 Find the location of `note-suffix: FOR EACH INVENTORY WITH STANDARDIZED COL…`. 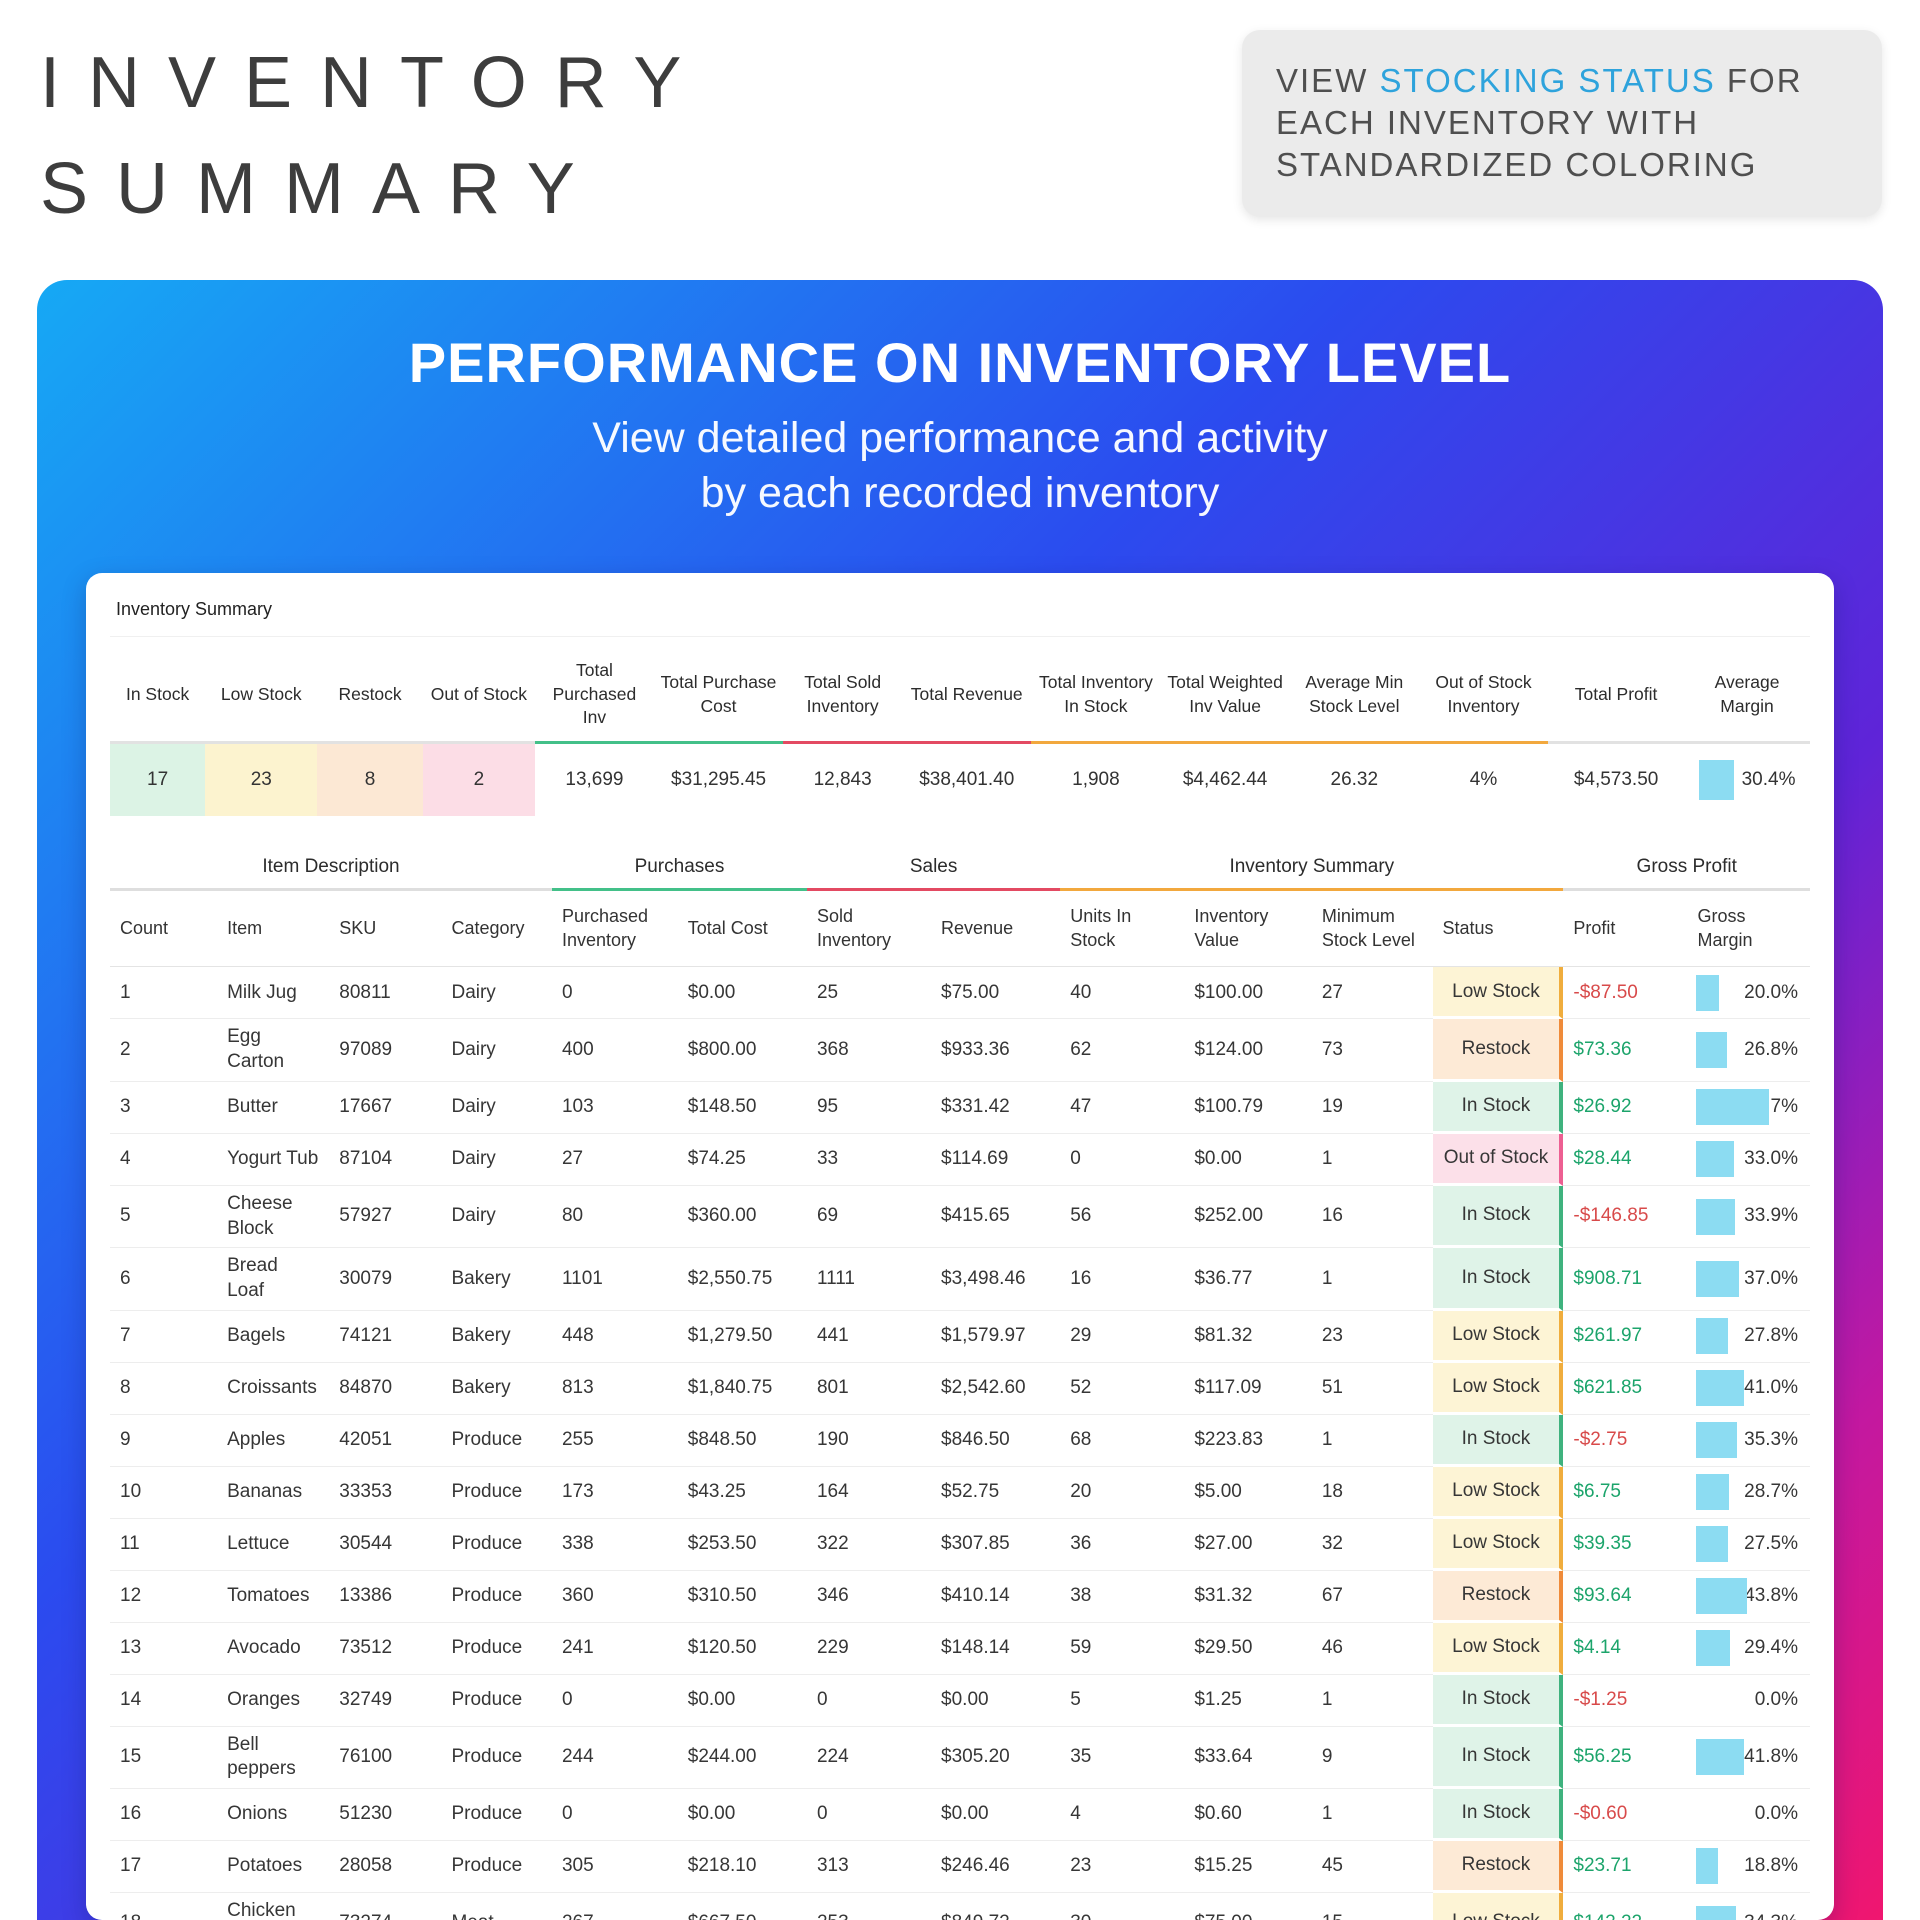

note-suffix: FOR EACH INVENTORY WITH STANDARDIZED COL… is located at coordinates (1539, 123).